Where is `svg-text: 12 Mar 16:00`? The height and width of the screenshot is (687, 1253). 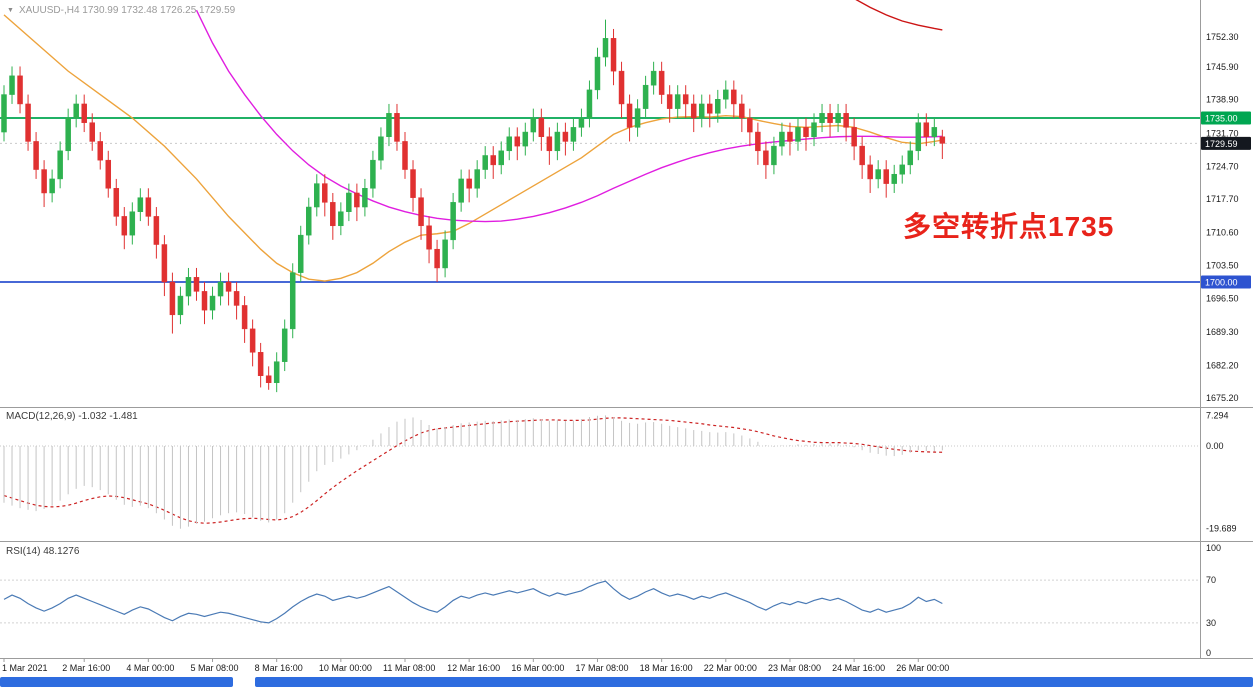 svg-text: 12 Mar 16:00 is located at coordinates (473, 668).